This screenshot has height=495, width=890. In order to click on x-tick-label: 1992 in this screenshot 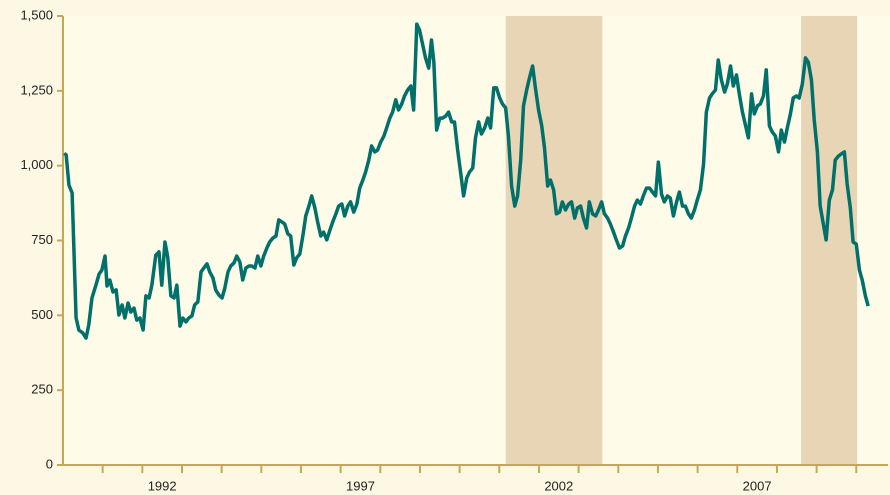, I will do `click(162, 485)`.